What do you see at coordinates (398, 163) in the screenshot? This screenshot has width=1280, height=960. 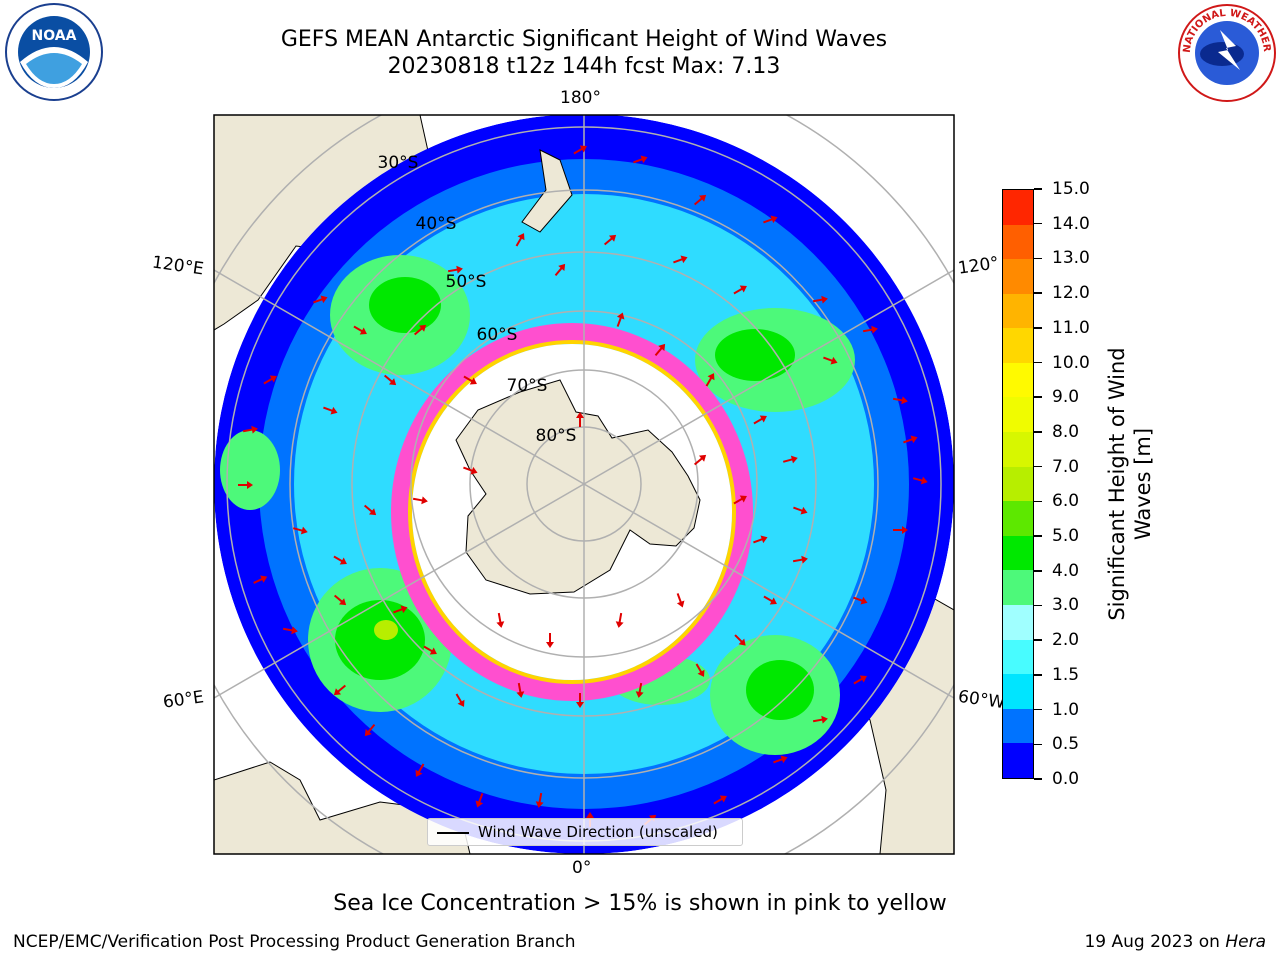 I see `lat-label-30: 30°S` at bounding box center [398, 163].